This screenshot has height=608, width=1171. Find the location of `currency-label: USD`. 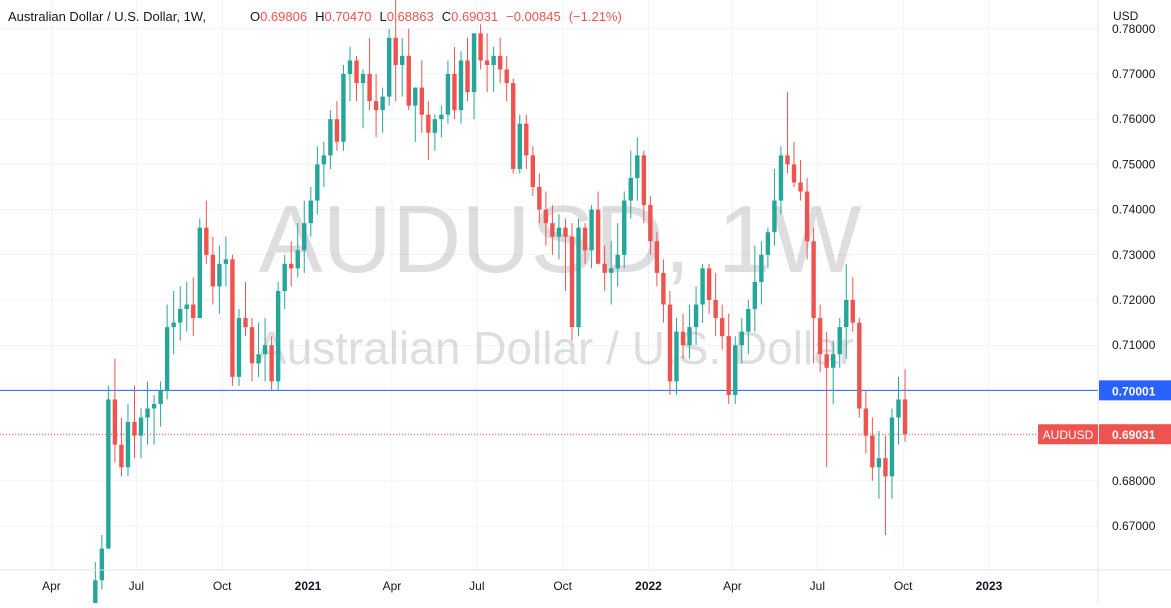

currency-label: USD is located at coordinates (1126, 16).